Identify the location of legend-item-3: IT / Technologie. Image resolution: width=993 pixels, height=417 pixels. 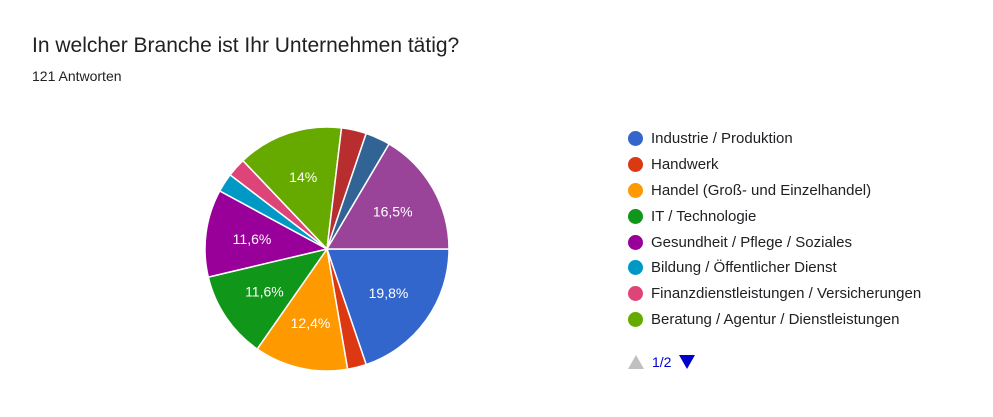
(774, 216).